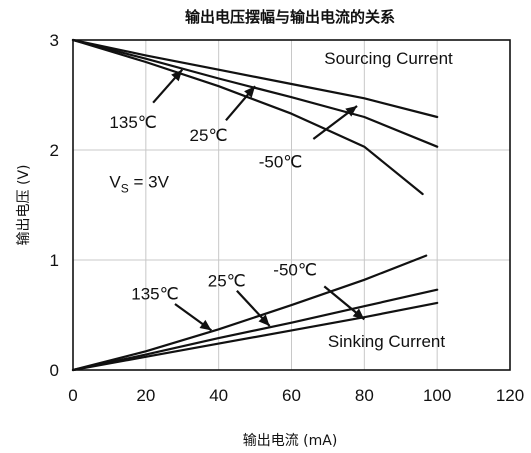  I want to click on y-tick-label: 3, so click(54, 40).